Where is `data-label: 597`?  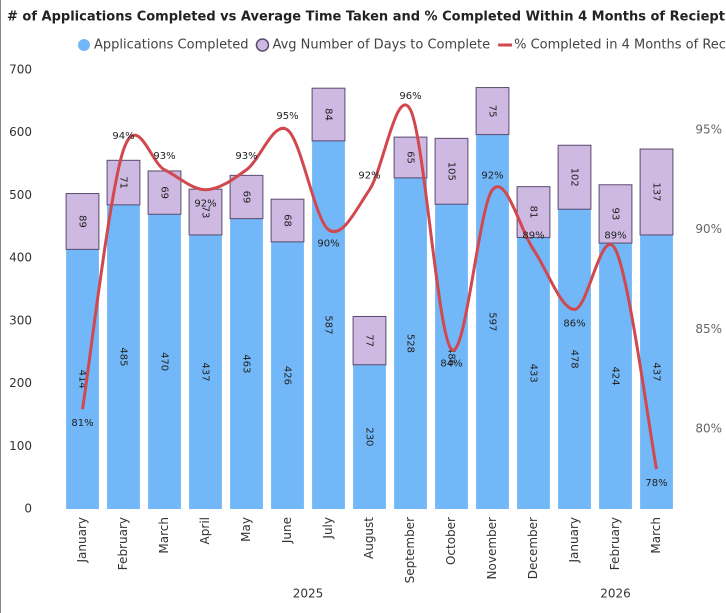
data-label: 597 is located at coordinates (492, 321).